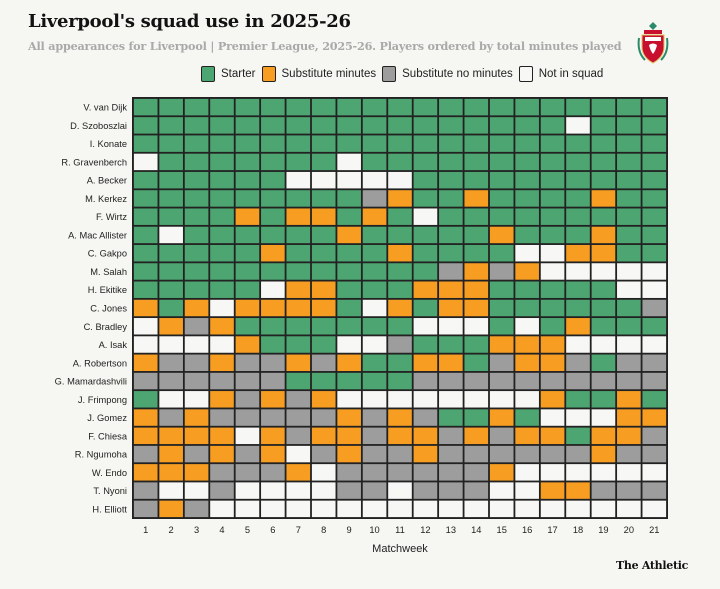  What do you see at coordinates (102, 400) in the screenshot?
I see `player-label: J. Frimpong` at bounding box center [102, 400].